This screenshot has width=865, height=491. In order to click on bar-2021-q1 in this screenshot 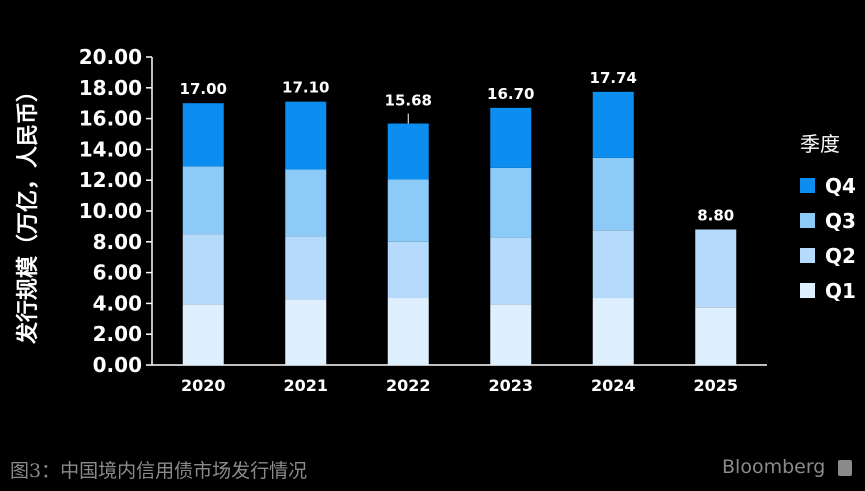, I will do `click(306, 332)`.